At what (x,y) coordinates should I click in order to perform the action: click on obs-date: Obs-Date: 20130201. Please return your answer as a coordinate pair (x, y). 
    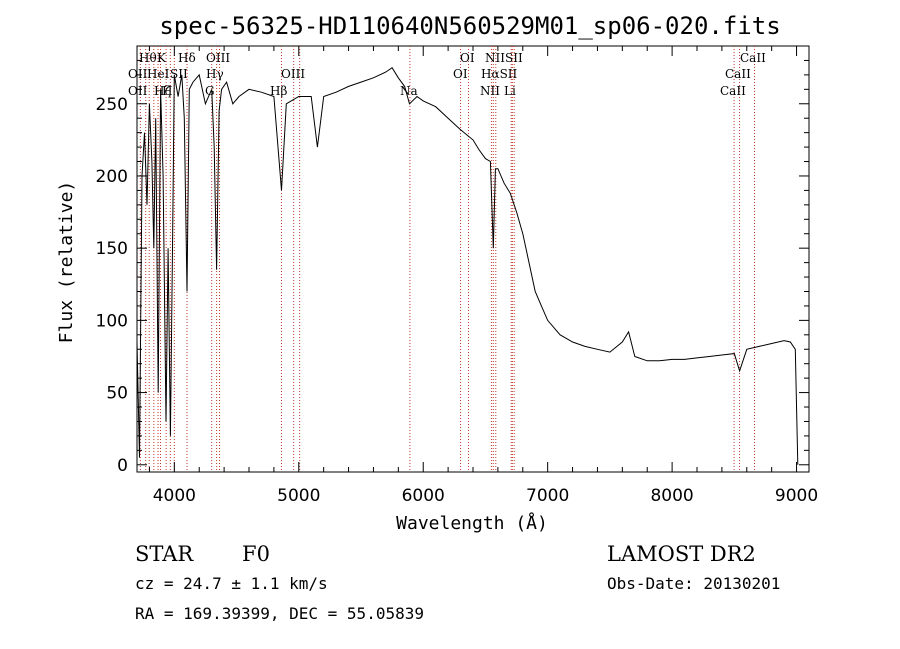
    Looking at the image, I should click on (693, 583).